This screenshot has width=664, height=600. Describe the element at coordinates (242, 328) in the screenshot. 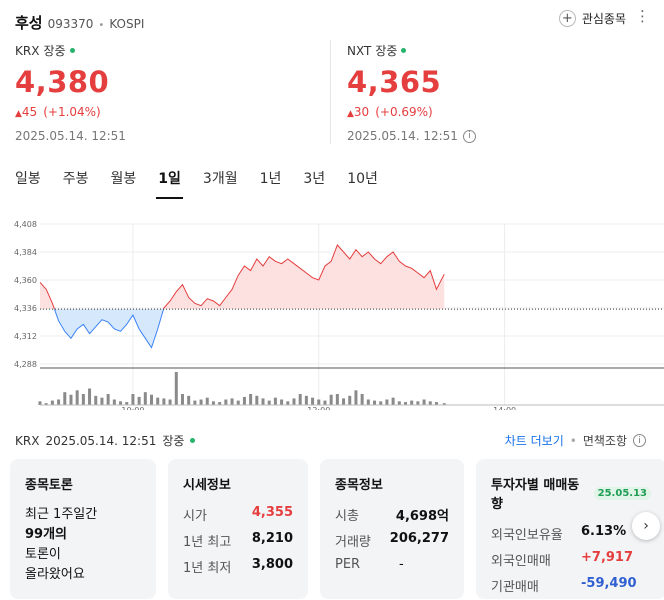

I see `down-area` at that location.